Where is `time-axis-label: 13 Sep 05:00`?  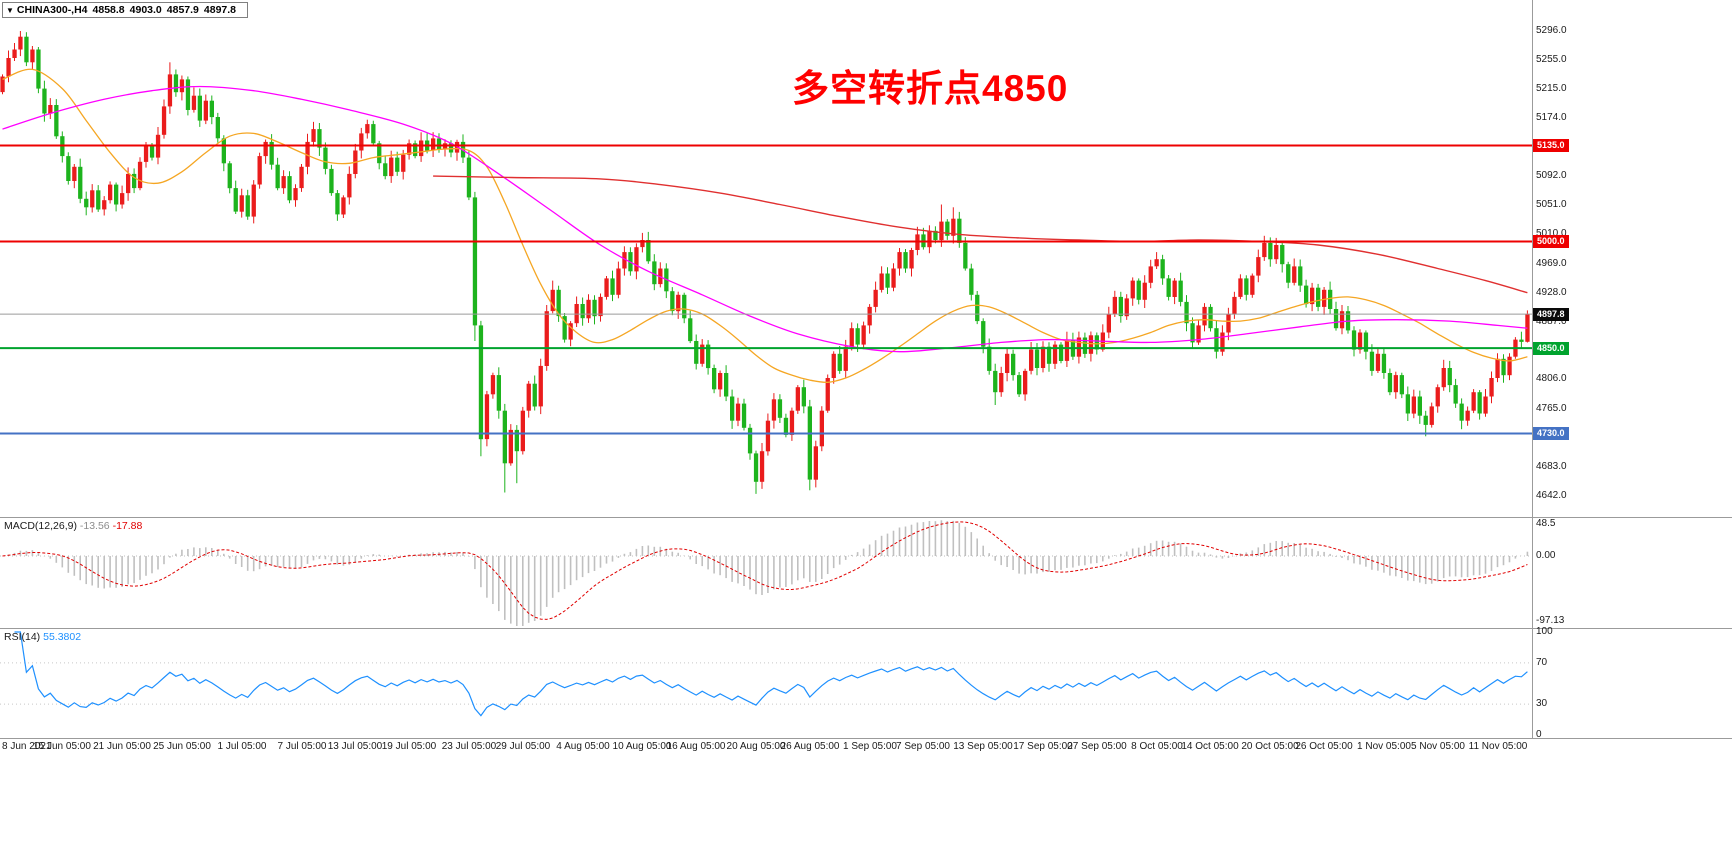
time-axis-label: 13 Sep 05:00 is located at coordinates (983, 746).